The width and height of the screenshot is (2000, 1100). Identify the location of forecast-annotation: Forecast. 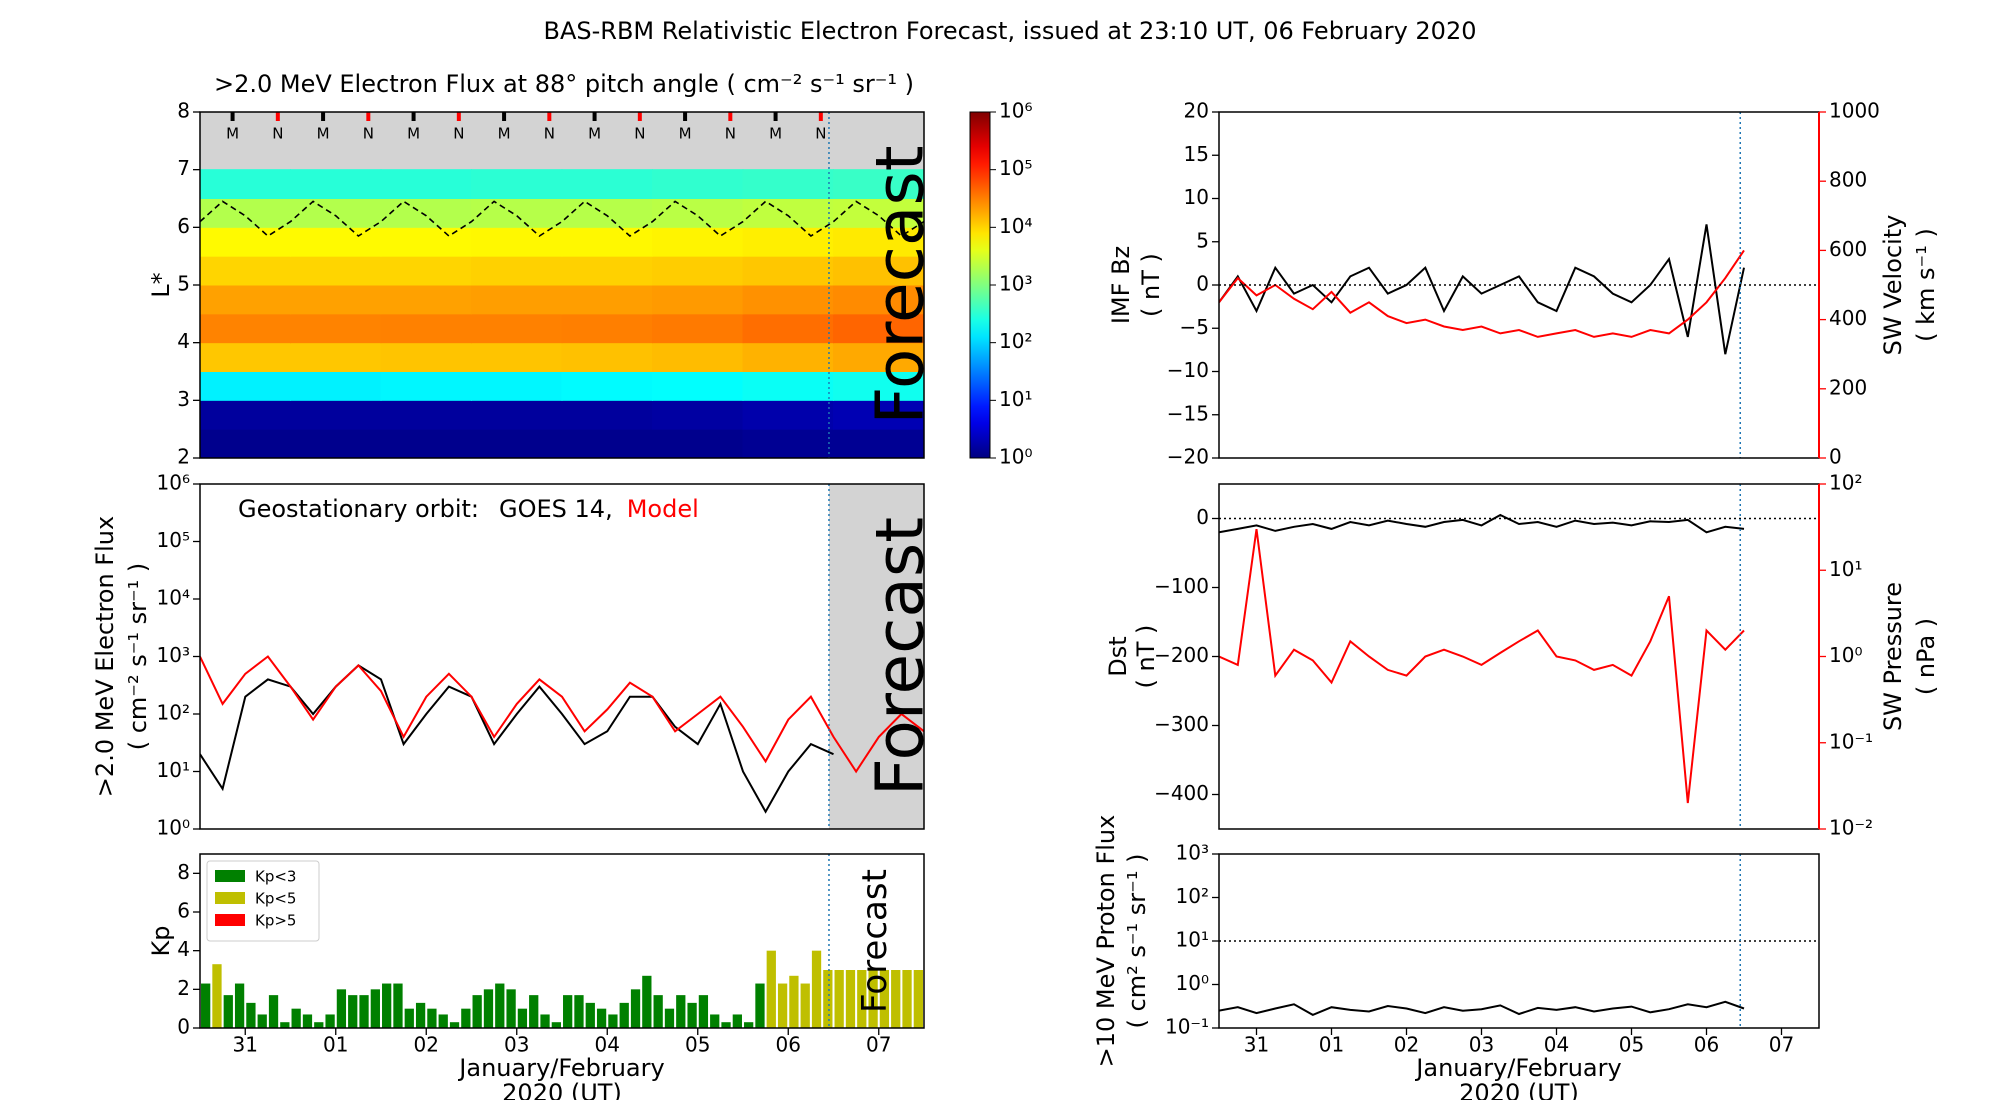
(875, 941).